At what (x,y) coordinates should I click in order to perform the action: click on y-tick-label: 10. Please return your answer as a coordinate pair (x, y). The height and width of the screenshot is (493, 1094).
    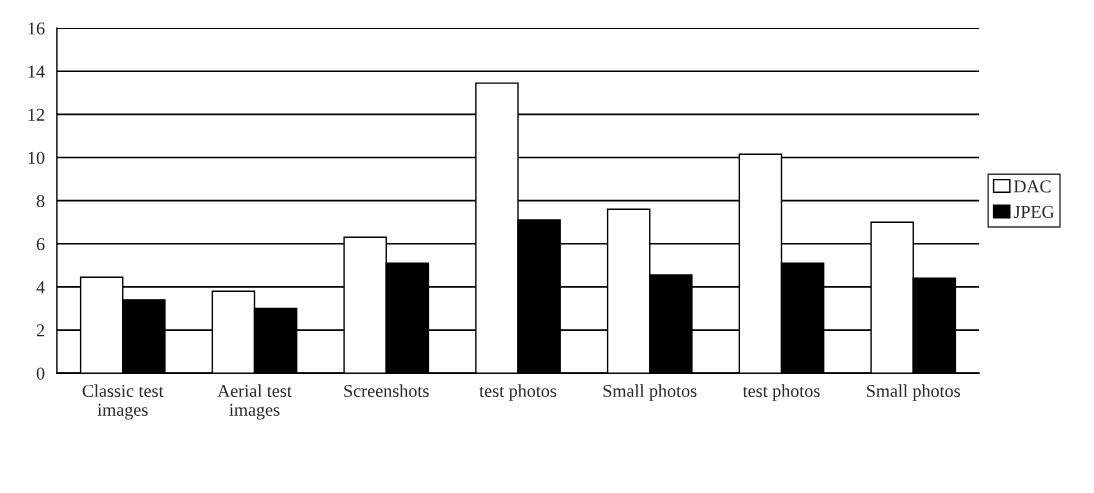
    Looking at the image, I should click on (36, 157).